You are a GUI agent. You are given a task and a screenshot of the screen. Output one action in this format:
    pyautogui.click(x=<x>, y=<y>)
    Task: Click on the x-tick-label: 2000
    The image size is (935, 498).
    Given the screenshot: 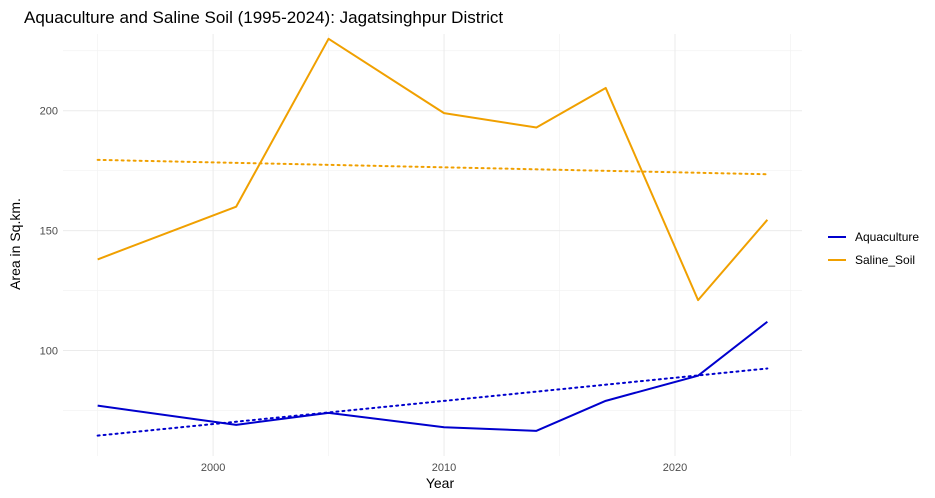 What is the action you would take?
    pyautogui.click(x=213, y=468)
    